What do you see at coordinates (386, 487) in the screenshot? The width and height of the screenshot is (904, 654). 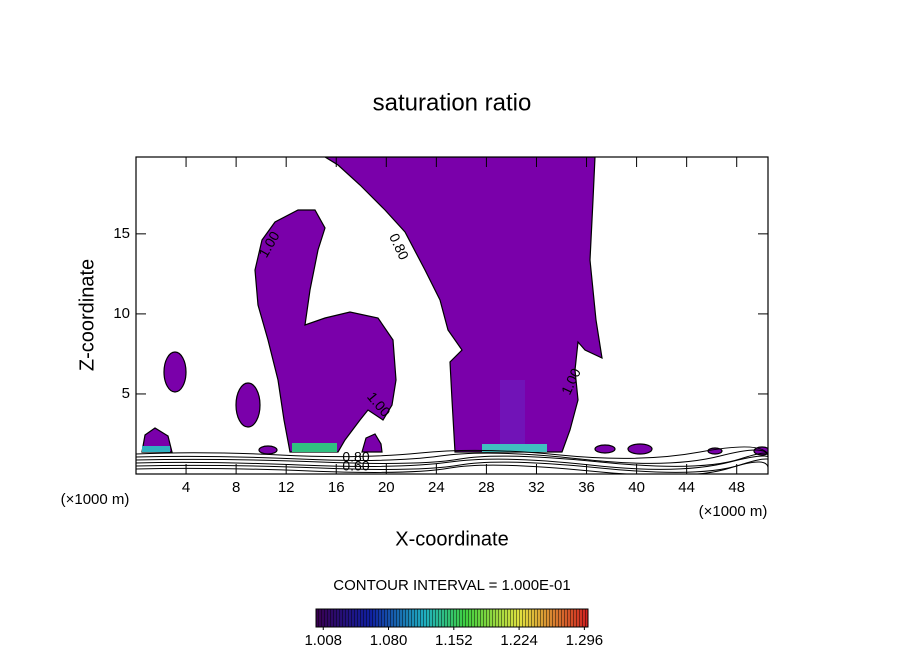 I see `x-tick-label: 20` at bounding box center [386, 487].